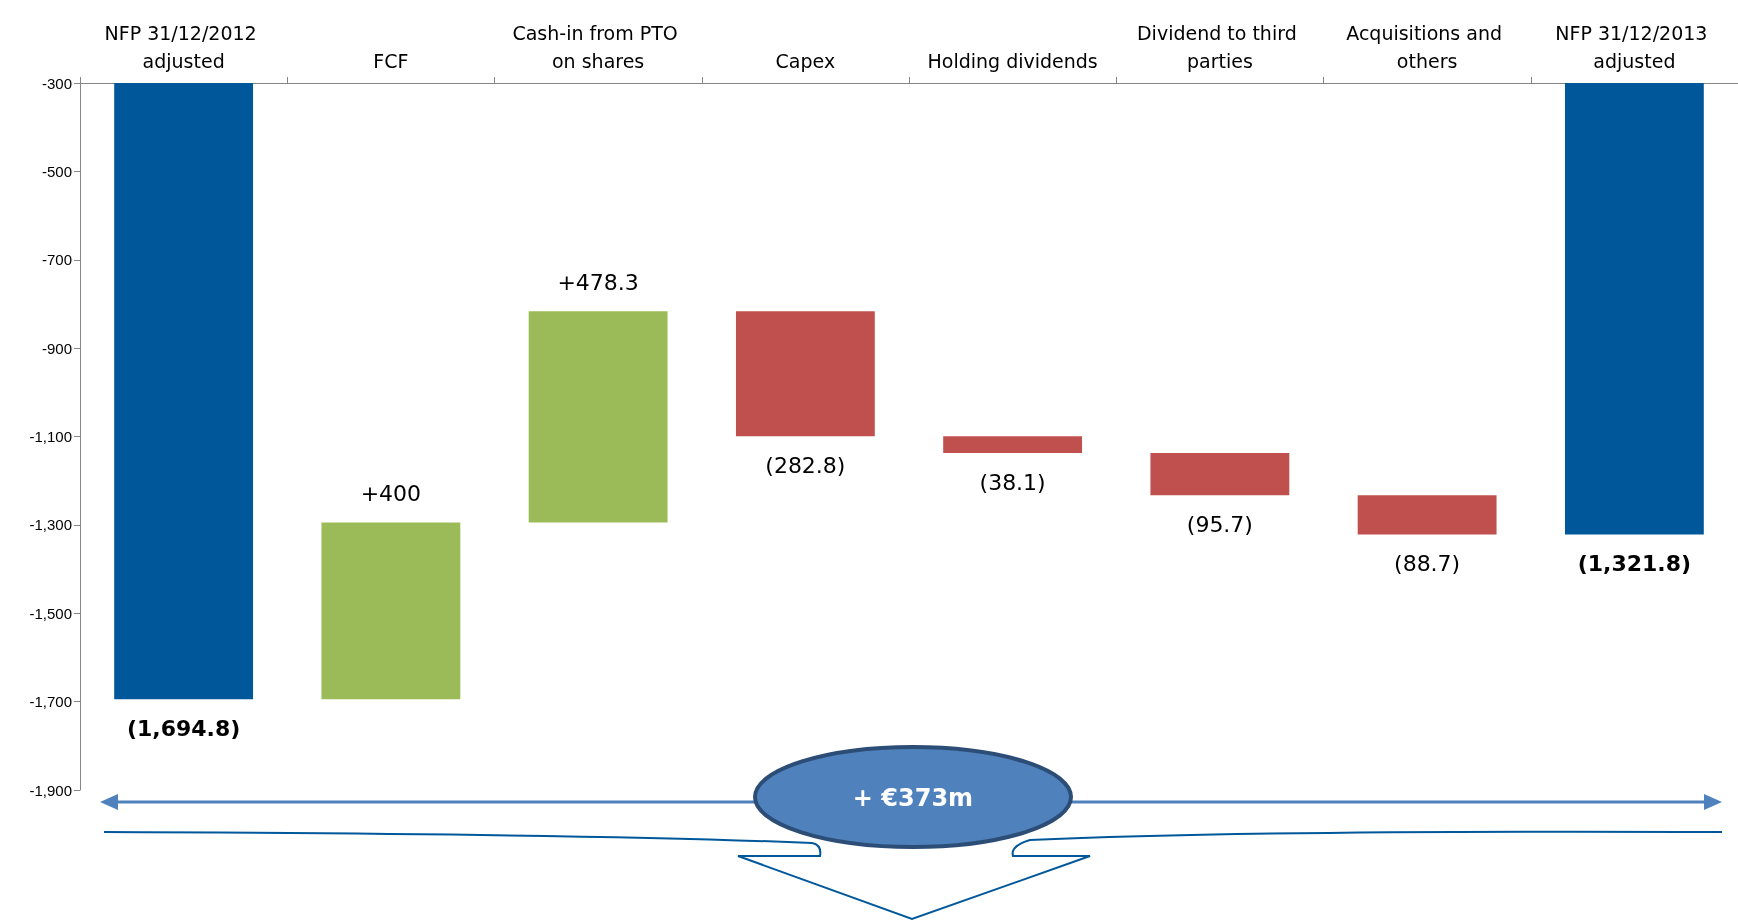  Describe the element at coordinates (1634, 564) in the screenshot. I see `data-label: (1,321.8)` at that location.